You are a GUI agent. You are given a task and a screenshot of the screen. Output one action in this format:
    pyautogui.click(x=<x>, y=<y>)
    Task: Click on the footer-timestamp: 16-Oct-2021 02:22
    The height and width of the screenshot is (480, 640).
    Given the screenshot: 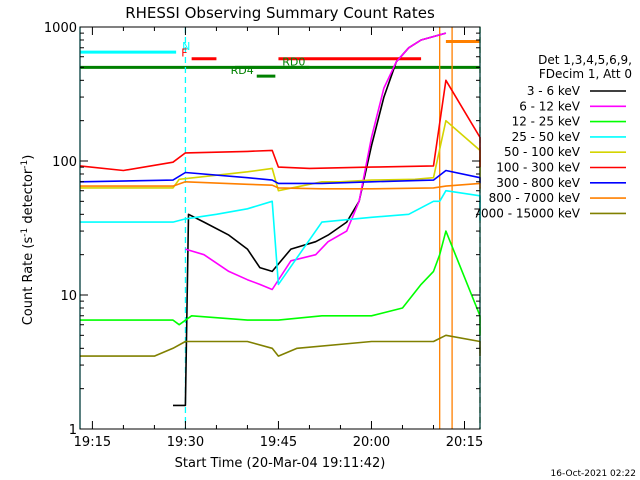 What is the action you would take?
    pyautogui.click(x=593, y=474)
    